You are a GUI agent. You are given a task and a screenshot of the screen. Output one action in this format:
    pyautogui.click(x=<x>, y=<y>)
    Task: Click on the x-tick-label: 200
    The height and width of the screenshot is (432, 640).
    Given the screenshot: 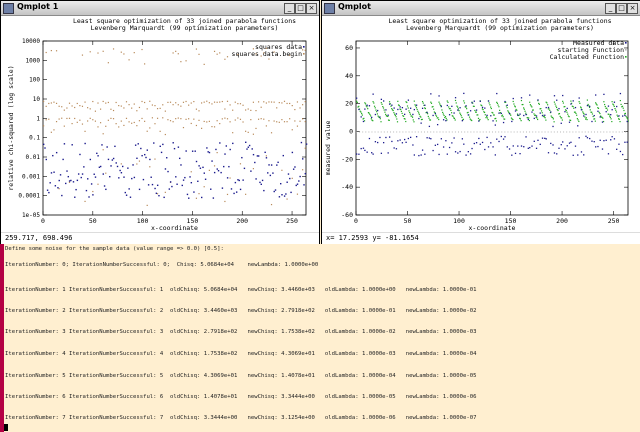 What is the action you would take?
    pyautogui.click(x=562, y=221)
    